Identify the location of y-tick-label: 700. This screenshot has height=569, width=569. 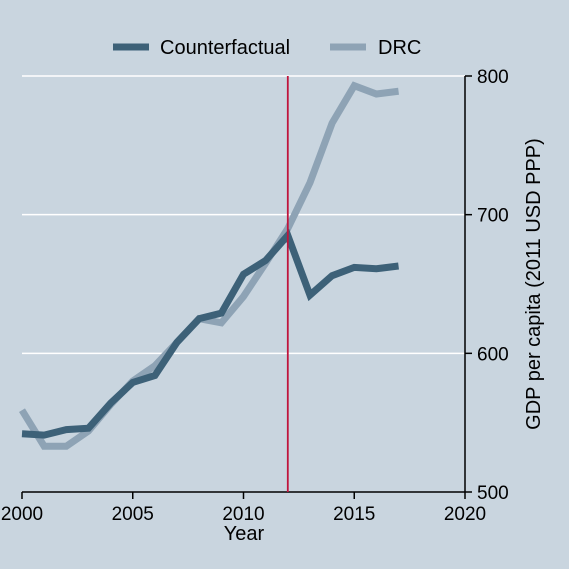
(493, 216).